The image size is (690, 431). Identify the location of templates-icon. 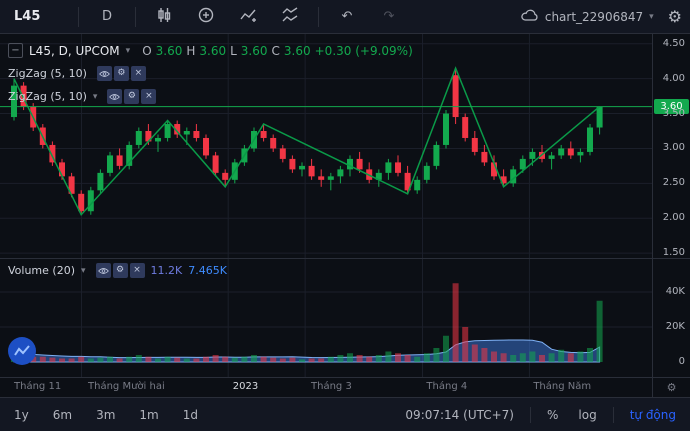
(290, 17).